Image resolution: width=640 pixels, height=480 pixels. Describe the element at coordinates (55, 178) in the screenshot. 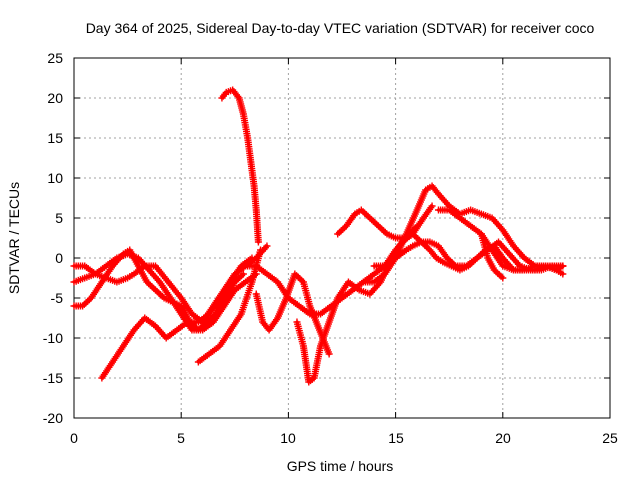

I see `y-tick-label: 10` at that location.